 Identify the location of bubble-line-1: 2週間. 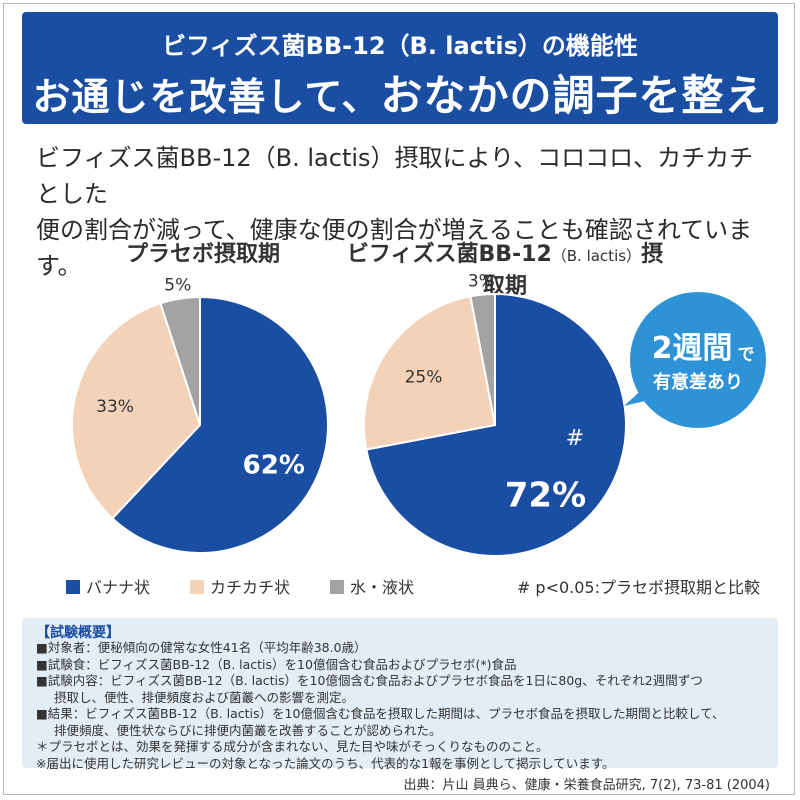
(692, 348).